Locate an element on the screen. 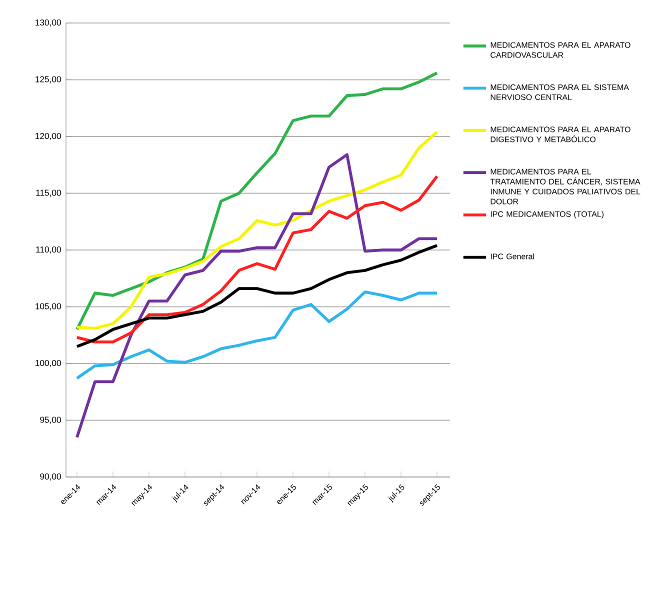 The height and width of the screenshot is (607, 655). y-tick-label: 110,00 is located at coordinates (48, 250).